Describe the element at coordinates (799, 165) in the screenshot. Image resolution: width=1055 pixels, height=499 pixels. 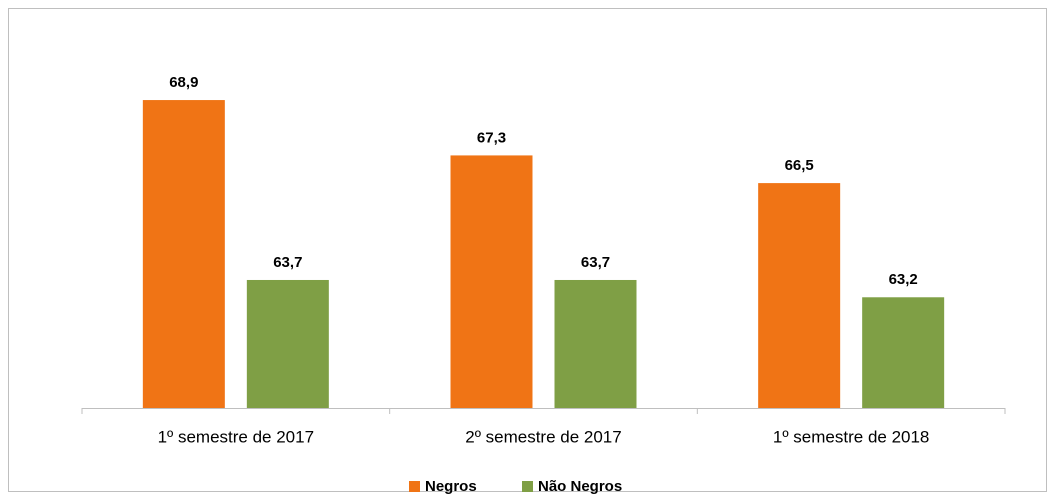
I see `data-label: 66,5` at that location.